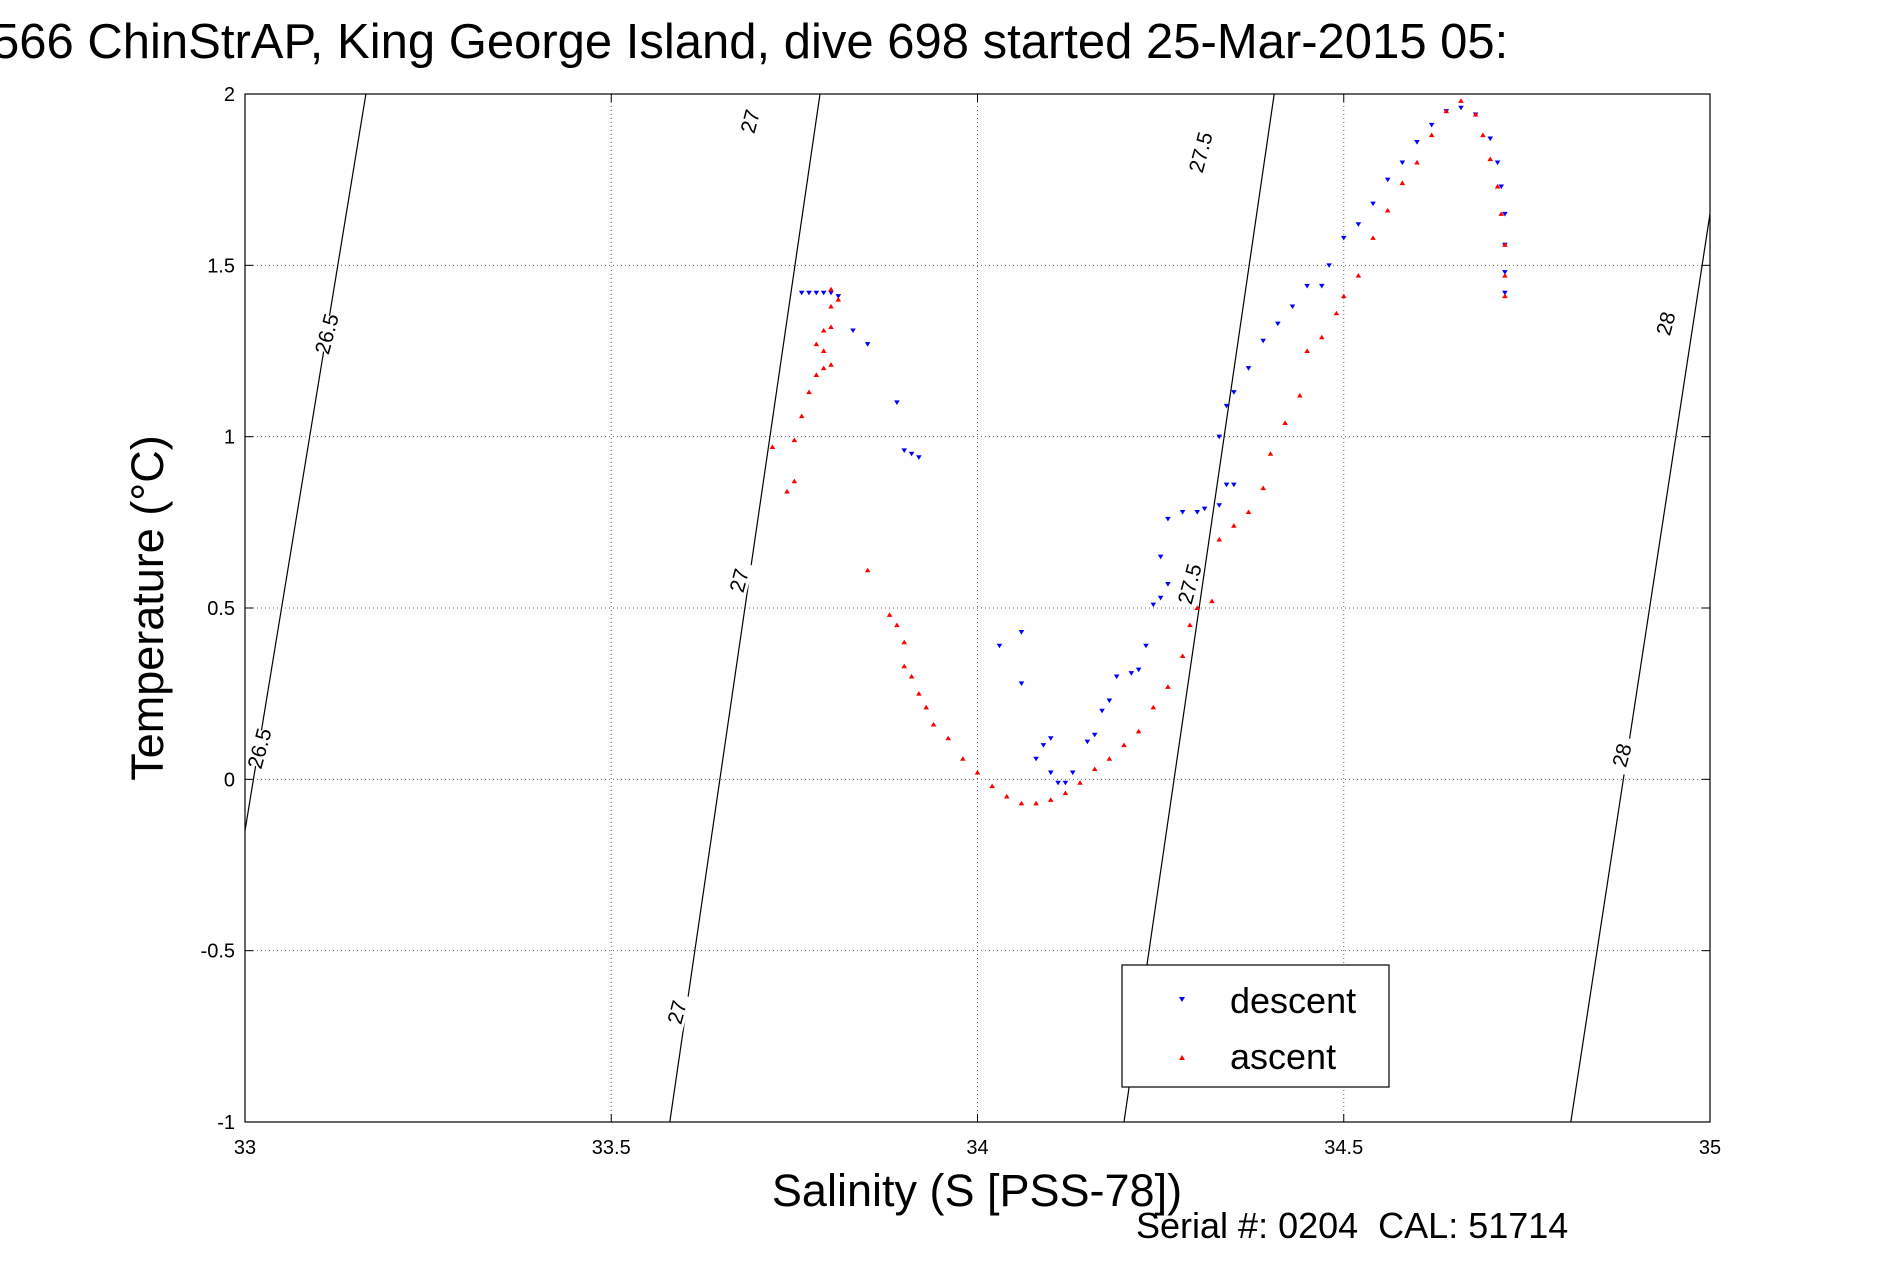  What do you see at coordinates (245, 1148) in the screenshot?
I see `x-tick-label: 33` at bounding box center [245, 1148].